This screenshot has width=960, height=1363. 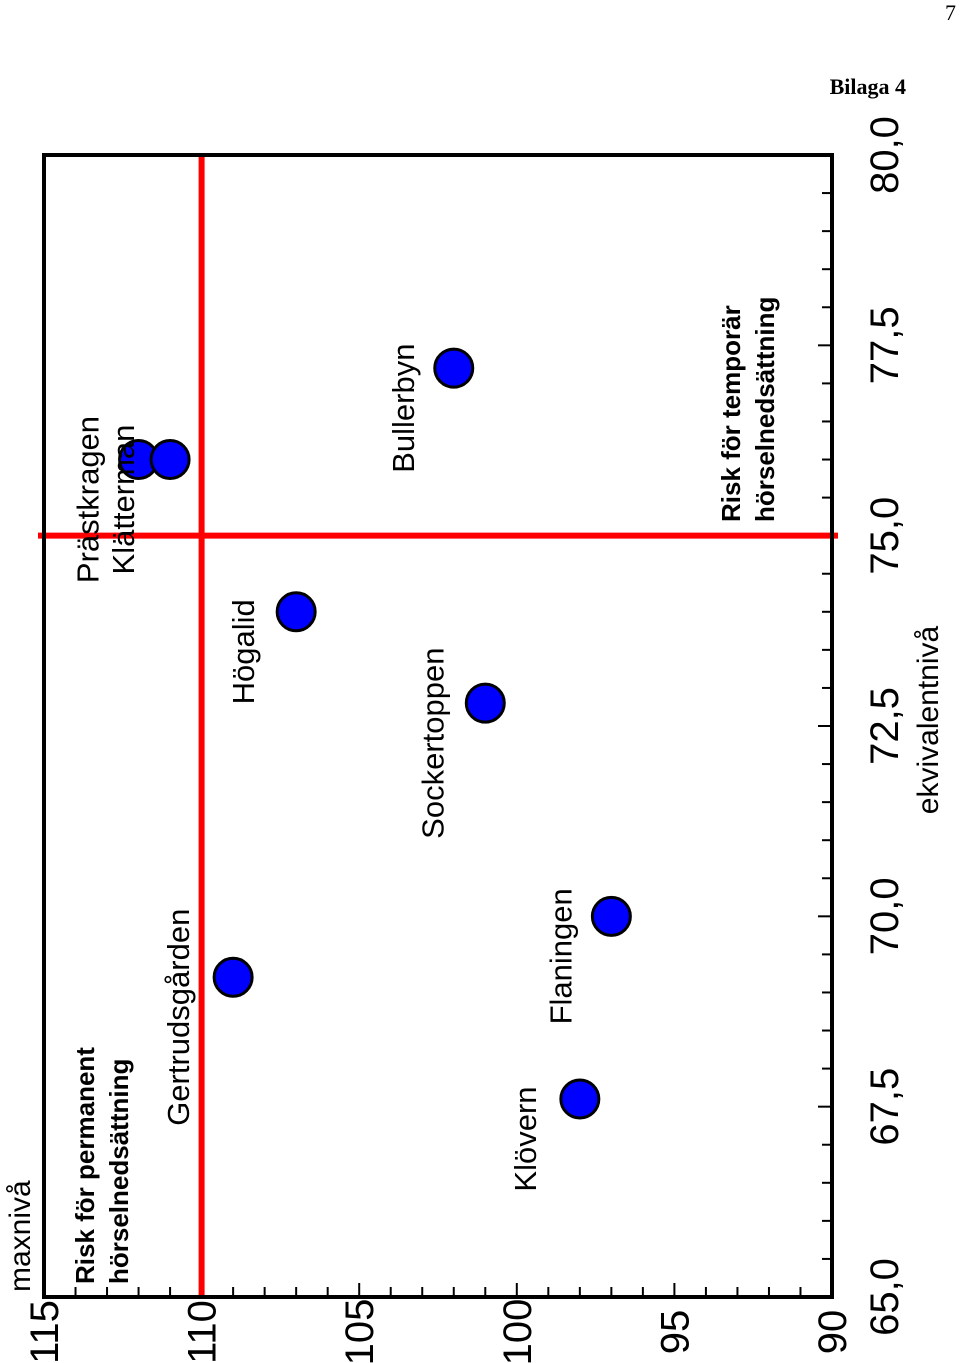 What do you see at coordinates (885, 916) in the screenshot?
I see `x-tick-label: 70,0` at bounding box center [885, 916].